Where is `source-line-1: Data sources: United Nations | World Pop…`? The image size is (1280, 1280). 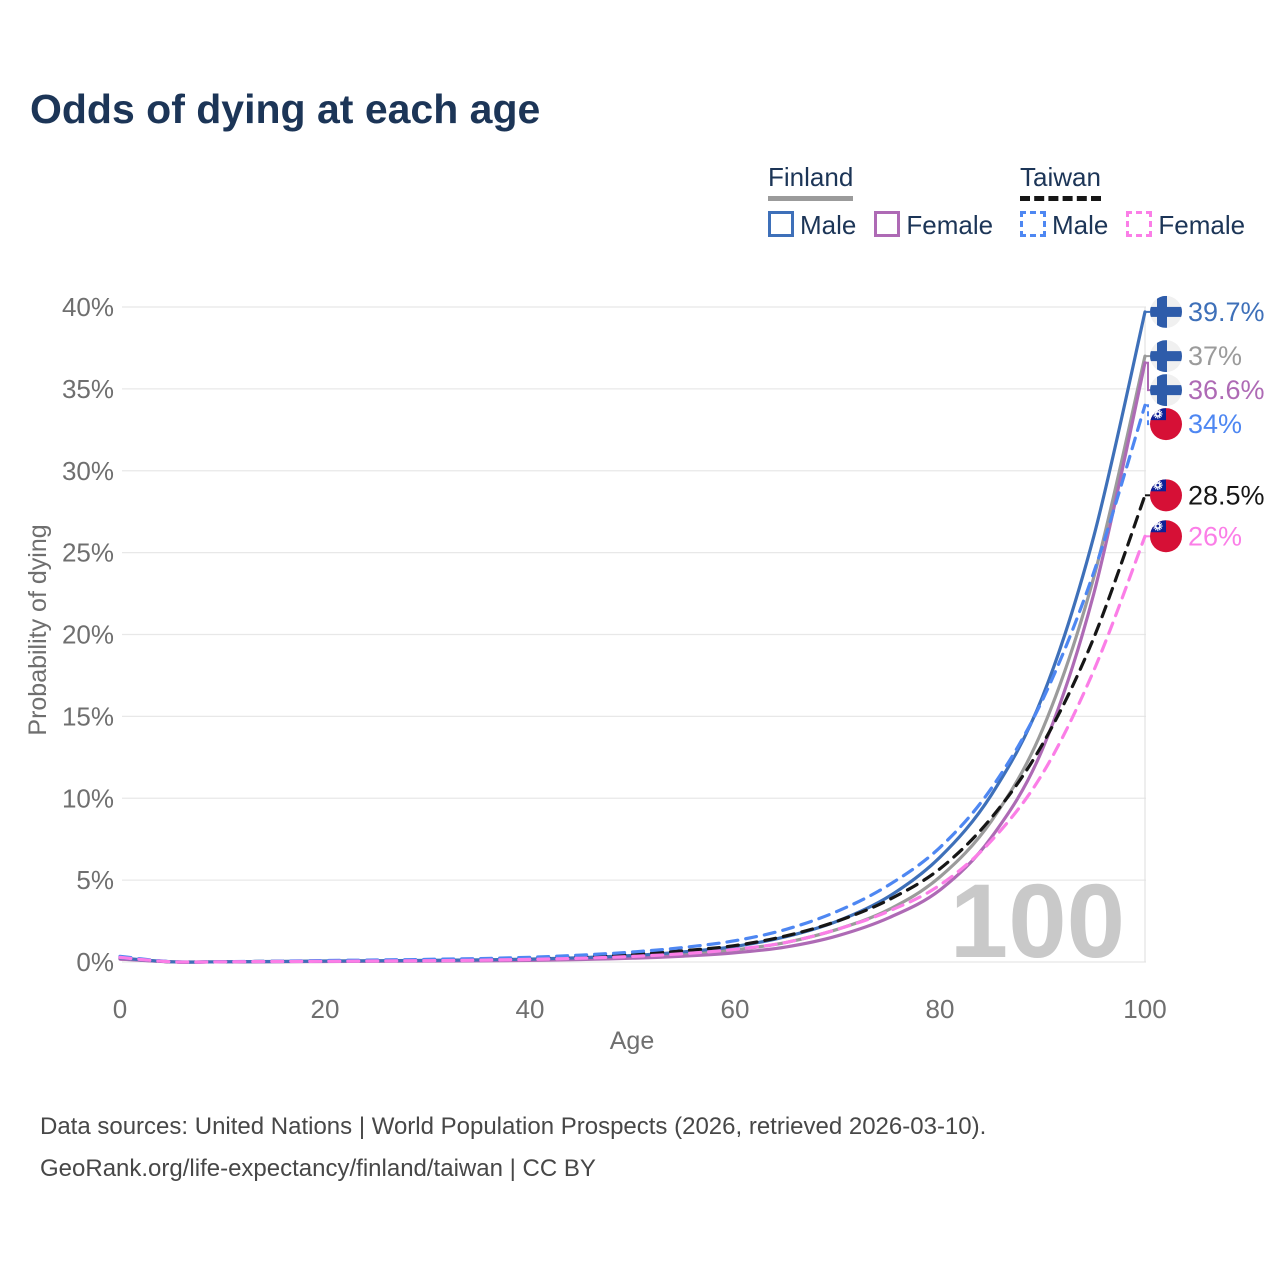
source-line-1: Data sources: United Nations | World Pop… is located at coordinates (513, 1126).